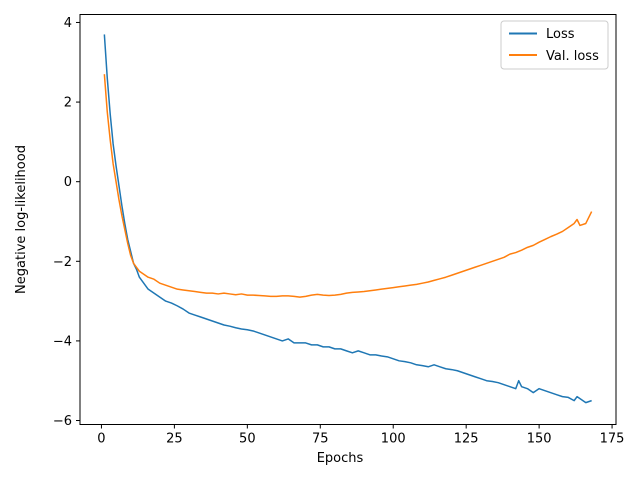 The height and width of the screenshot is (480, 640). What do you see at coordinates (466, 439) in the screenshot?
I see `x-tick-label: 125` at bounding box center [466, 439].